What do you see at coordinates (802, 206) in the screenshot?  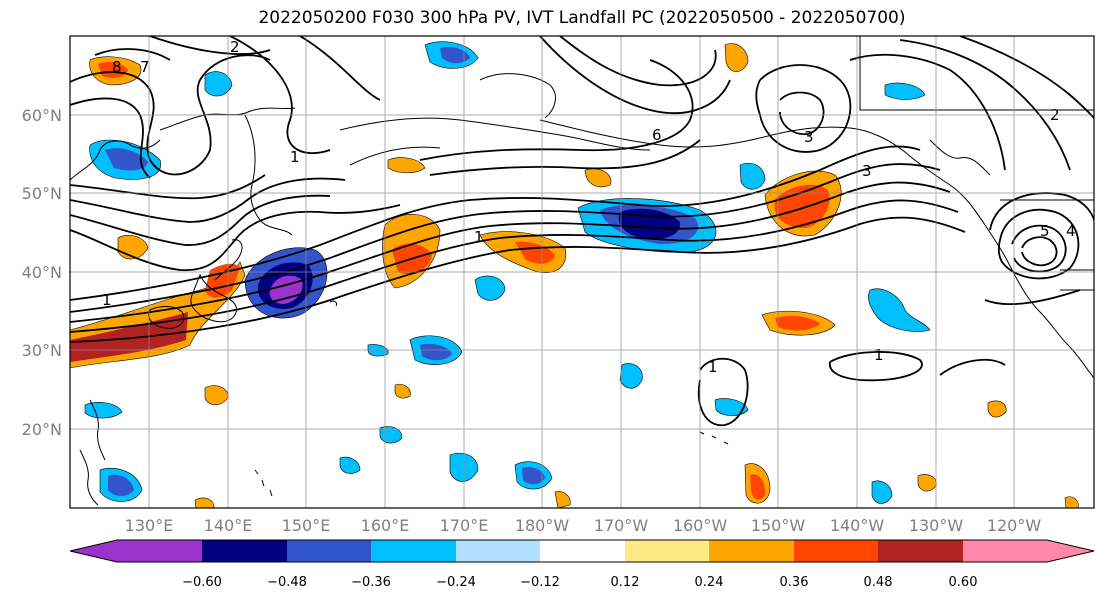 I see `anomaly-gulf-alaska-core` at bounding box center [802, 206].